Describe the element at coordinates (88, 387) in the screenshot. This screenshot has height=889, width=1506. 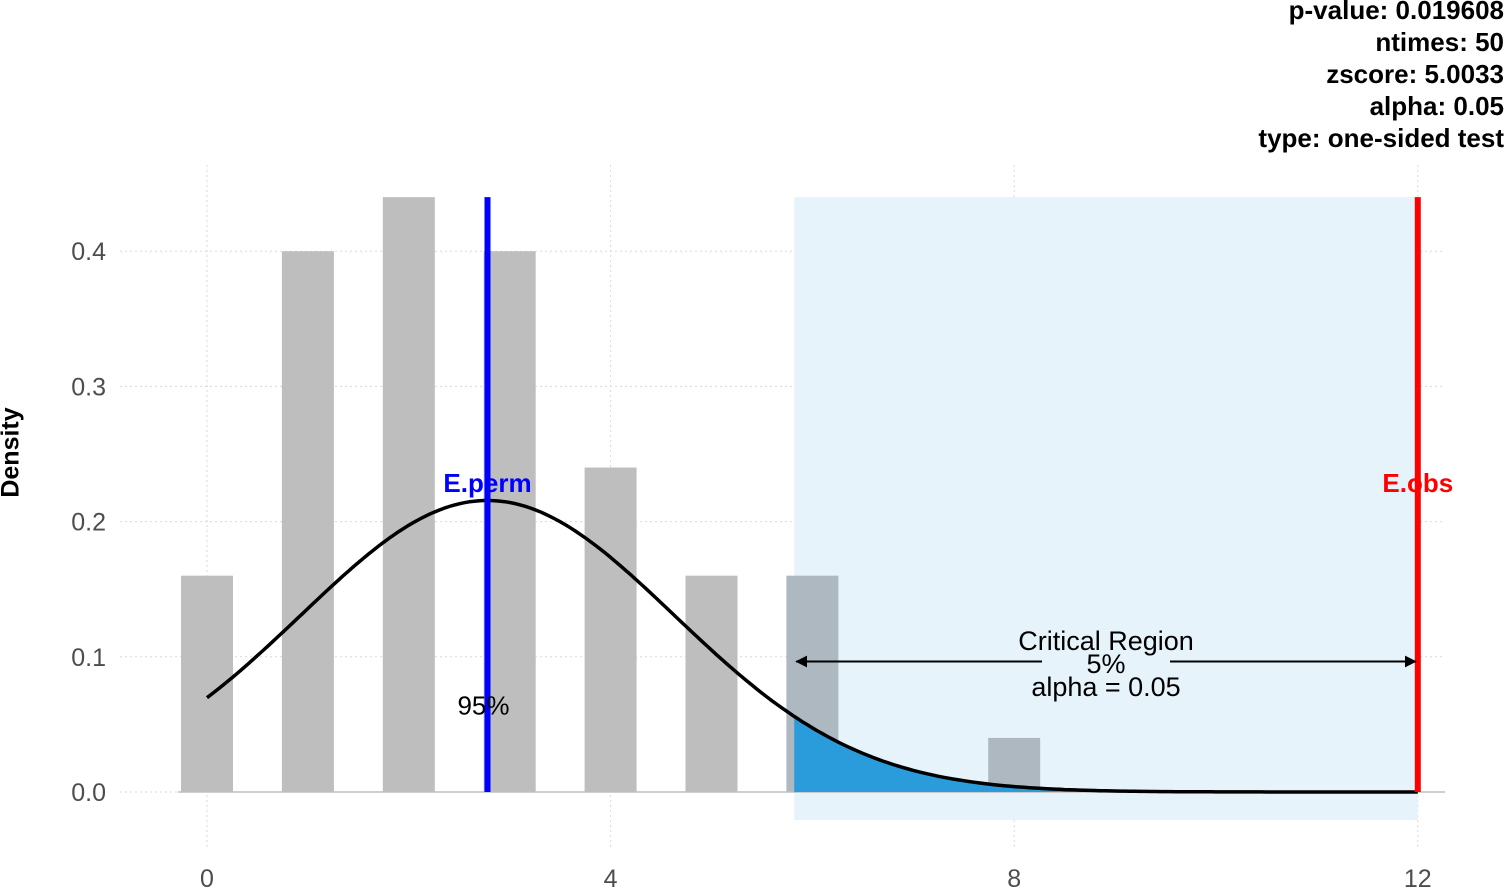
I see `y-tick-label: 0.3` at that location.